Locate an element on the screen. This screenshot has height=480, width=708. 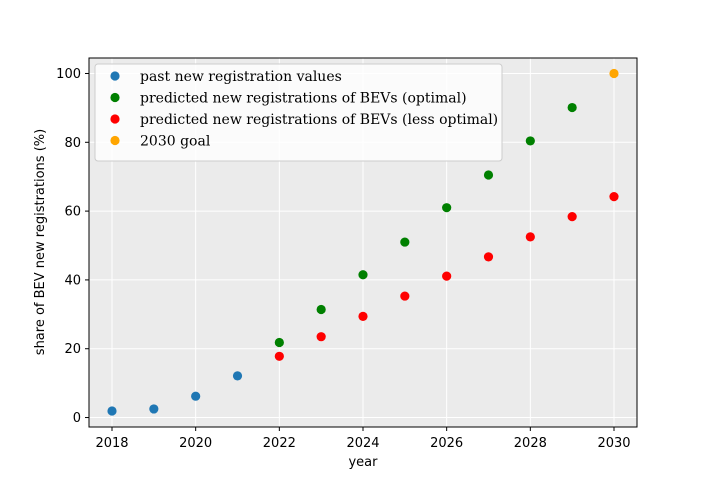
x-tick-label: 2024 is located at coordinates (362, 443).